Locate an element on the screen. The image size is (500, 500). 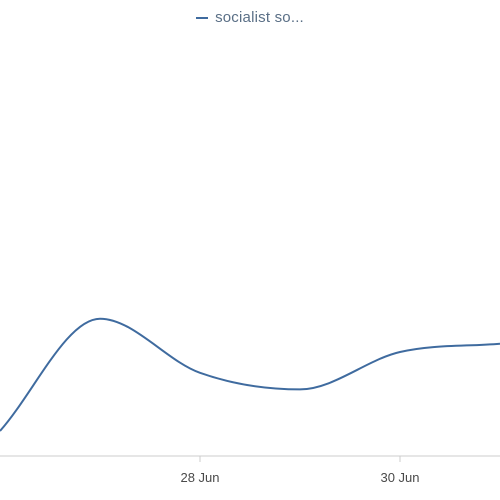
x-axis-ticks: 28 Jun 30 Jun is located at coordinates (300, 470).